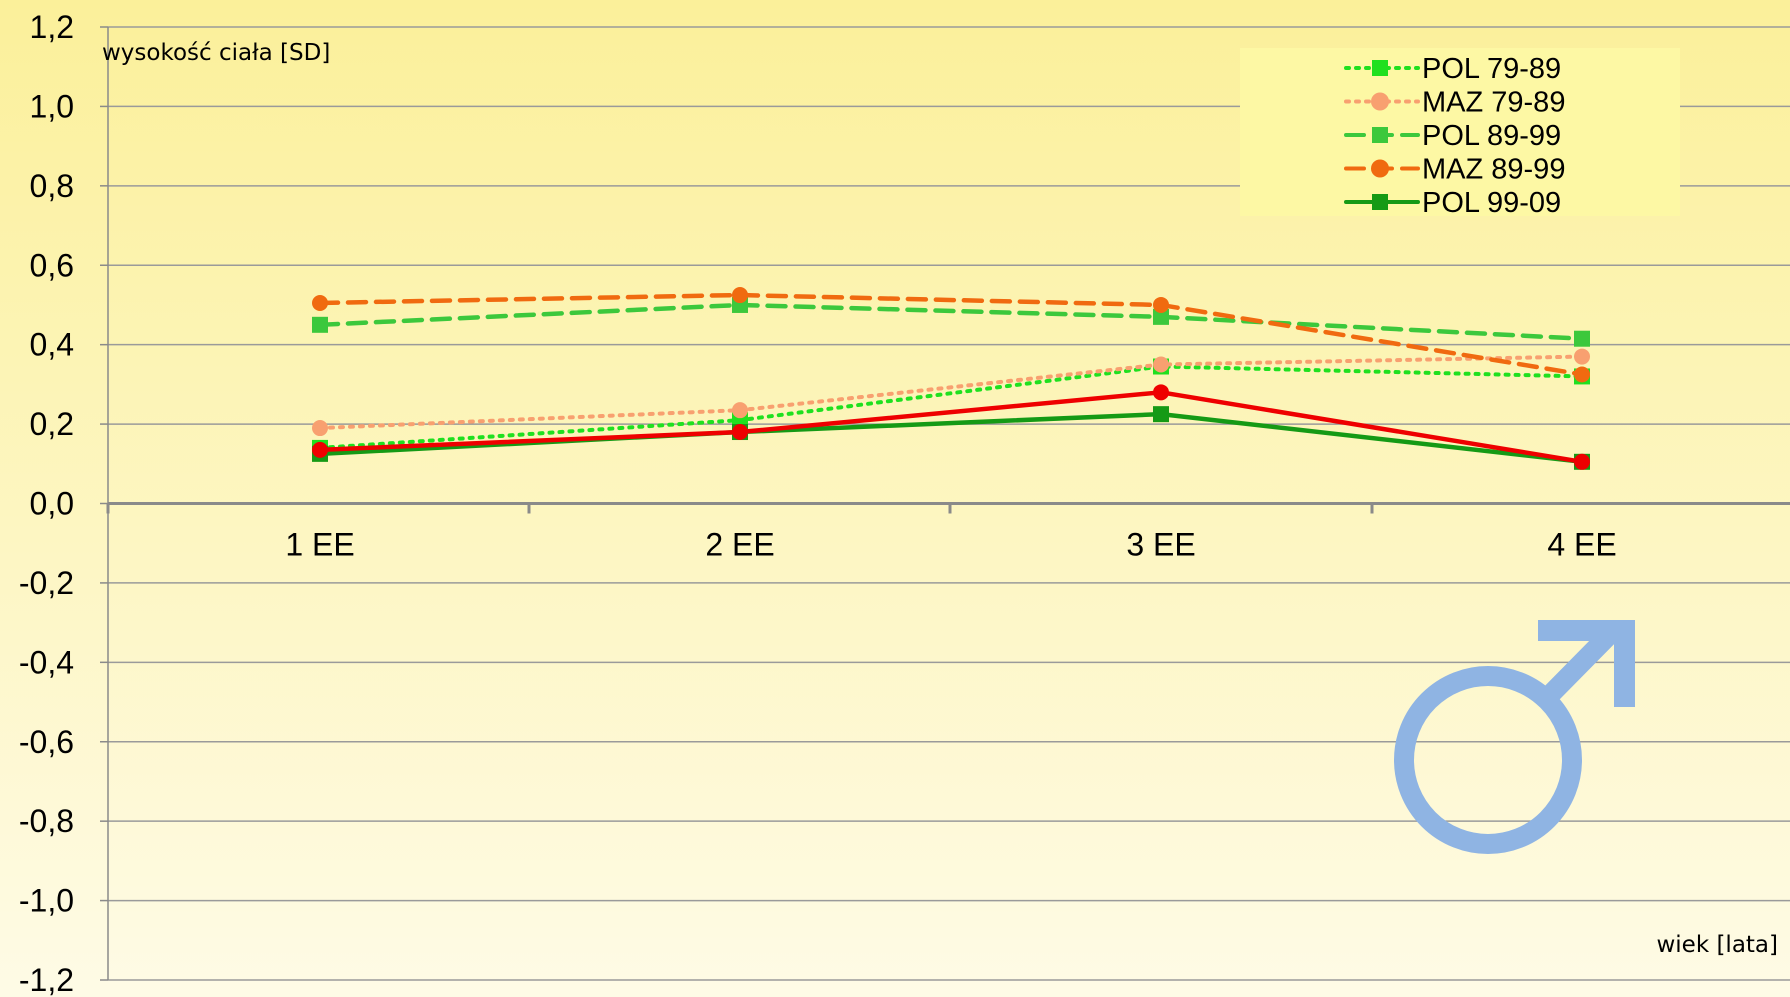 This screenshot has width=1790, height=997. Describe the element at coordinates (319, 545) in the screenshot. I see `x-tick-label: 1 EE` at that location.